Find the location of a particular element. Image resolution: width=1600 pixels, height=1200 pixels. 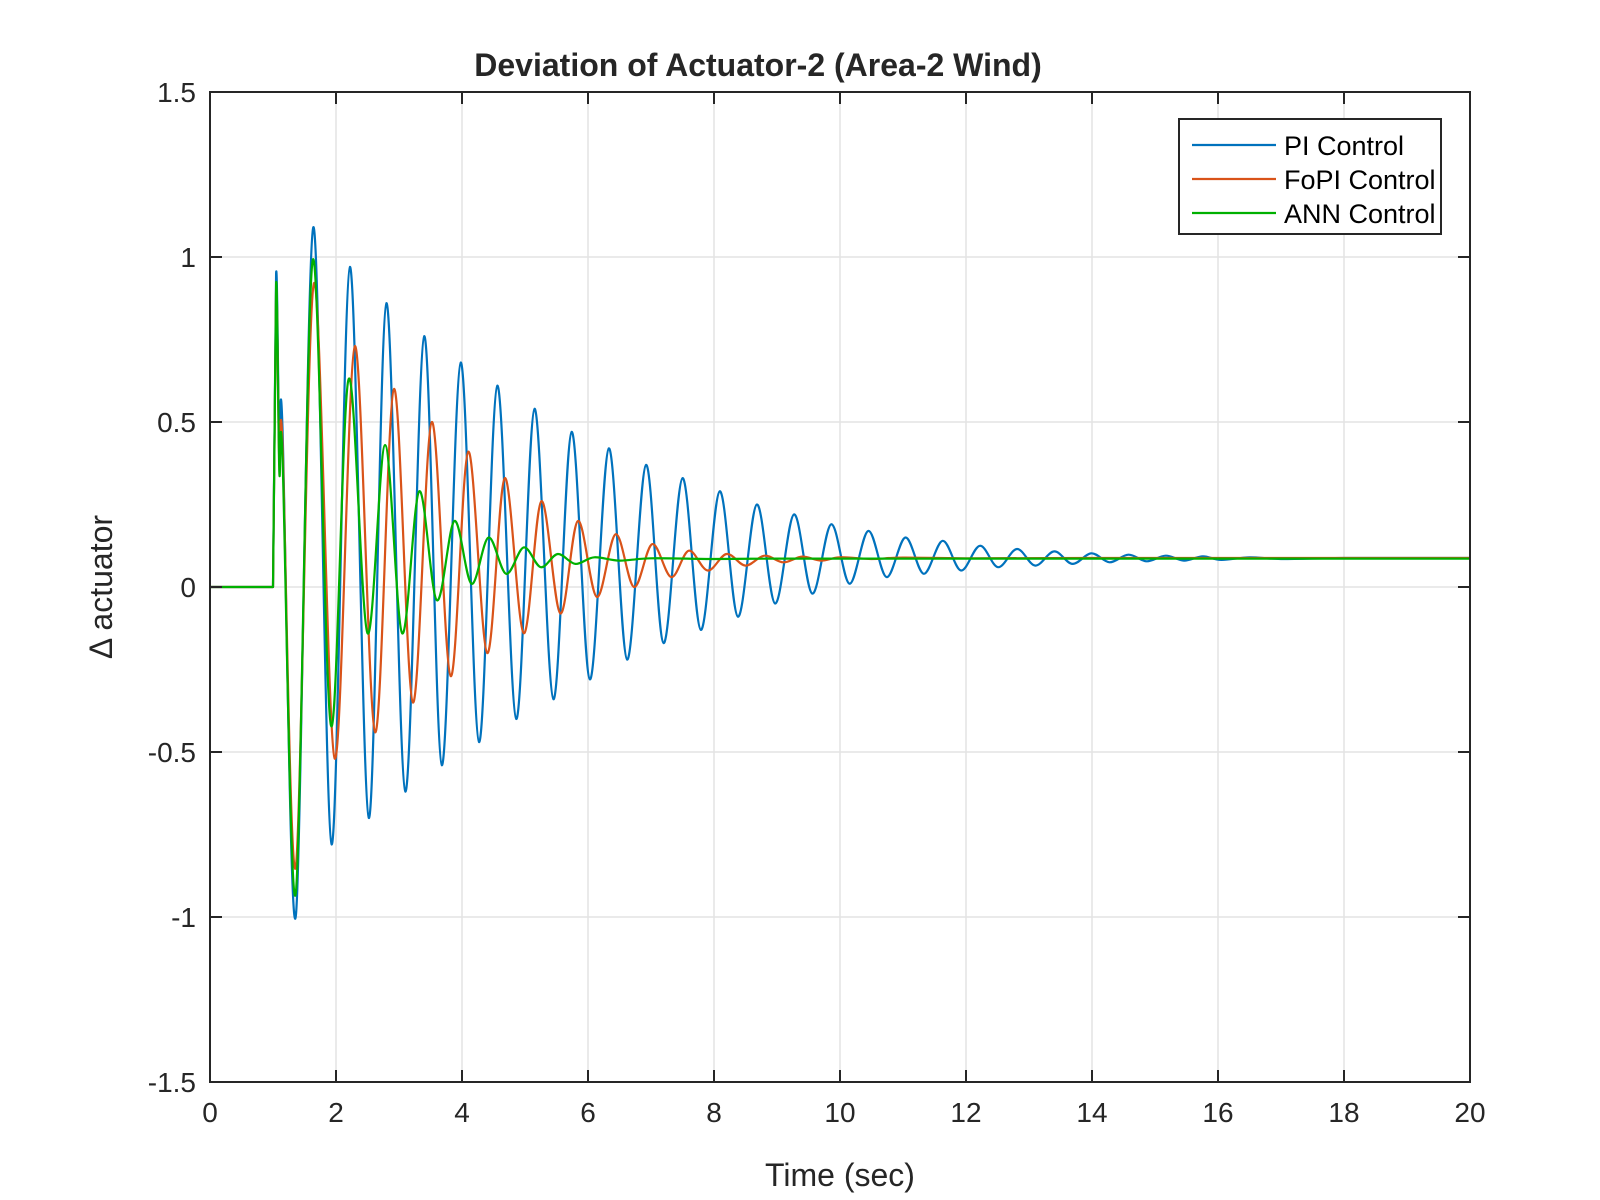

y-tick-label: 0 is located at coordinates (188, 587).